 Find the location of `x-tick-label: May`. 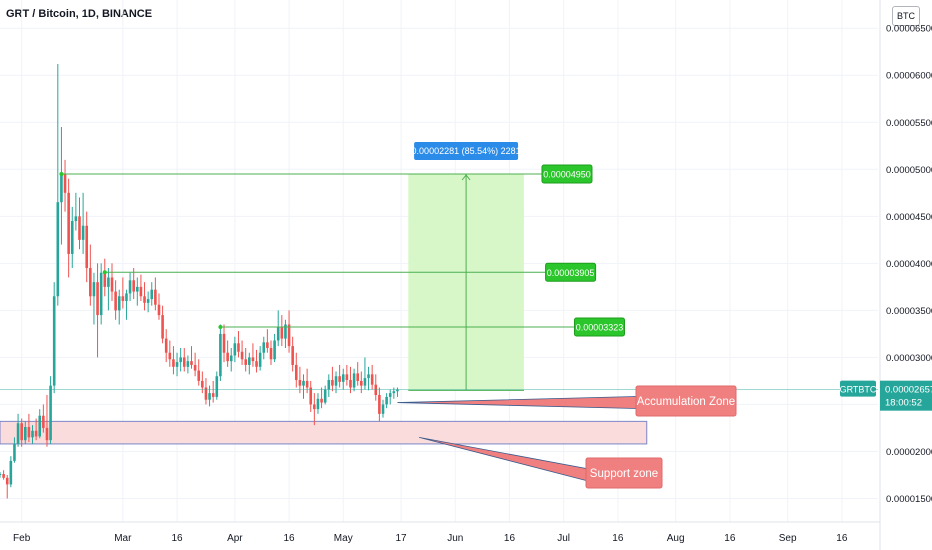

x-tick-label: May is located at coordinates (343, 538).